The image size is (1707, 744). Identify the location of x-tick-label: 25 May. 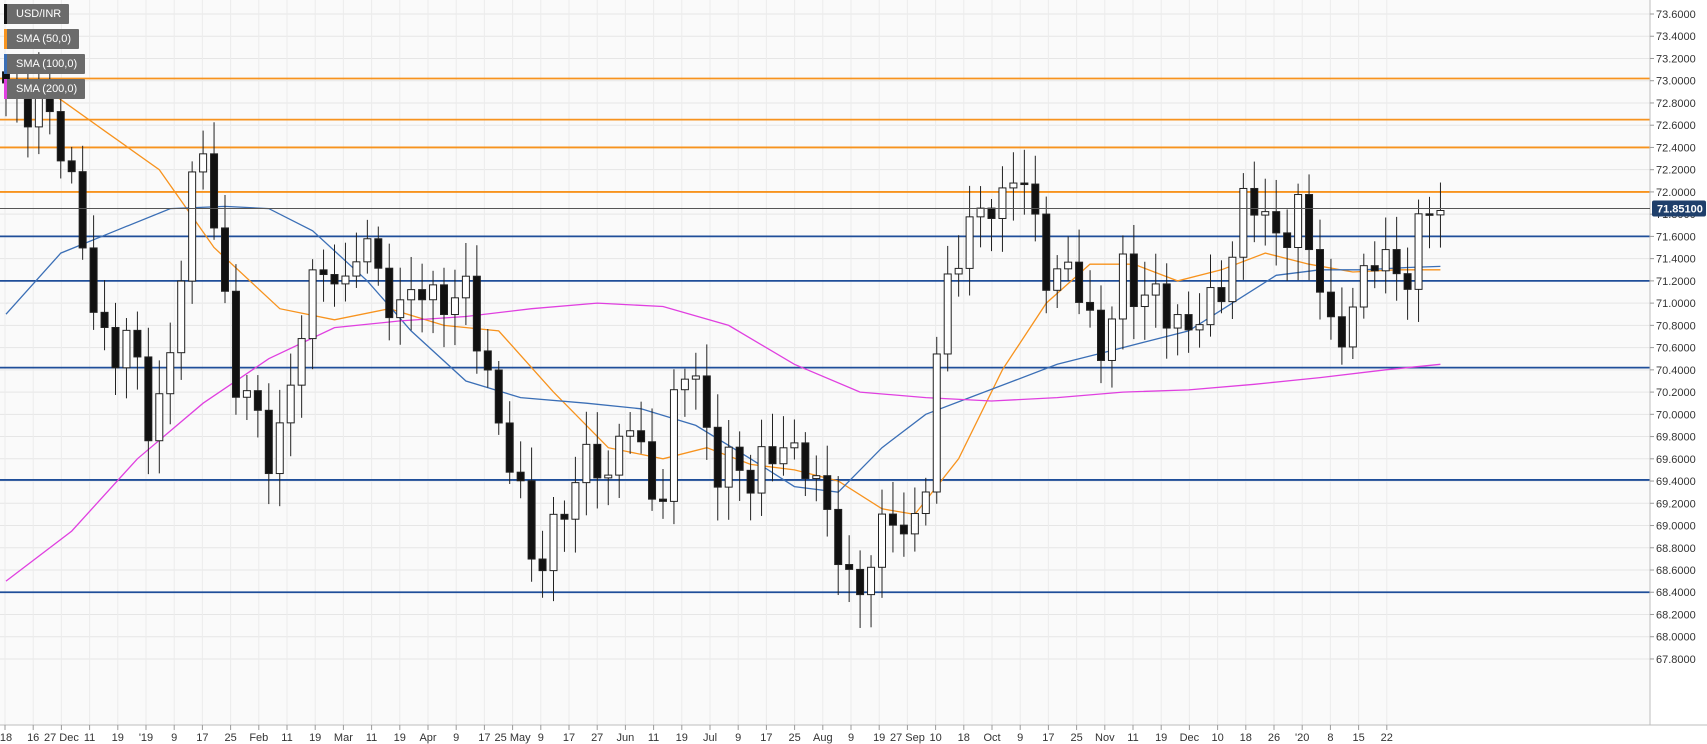
(513, 738).